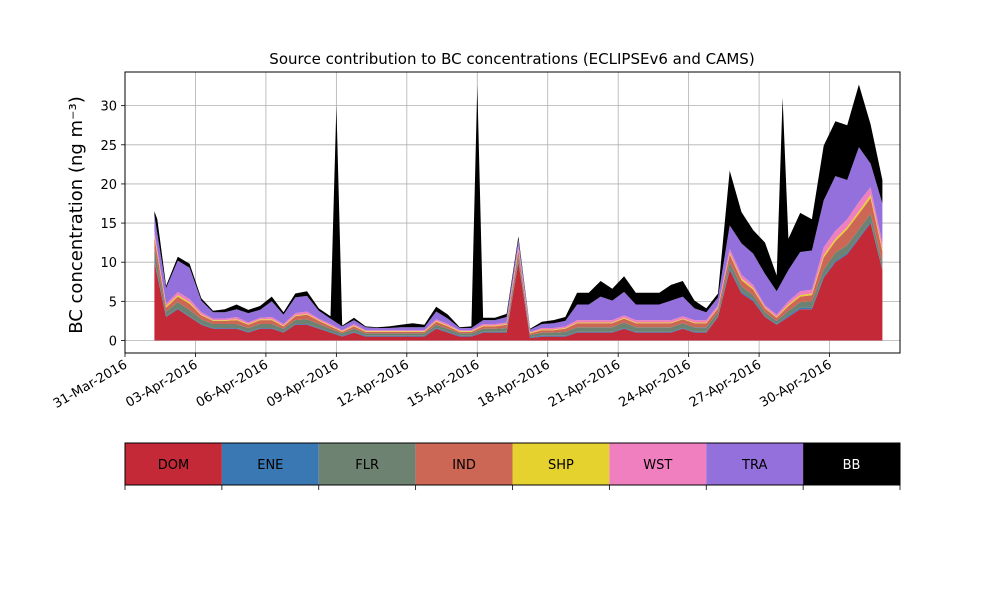 The image size is (1000, 600). What do you see at coordinates (161, 383) in the screenshot?
I see `x-tick-label: 03-Apr-2016` at bounding box center [161, 383].